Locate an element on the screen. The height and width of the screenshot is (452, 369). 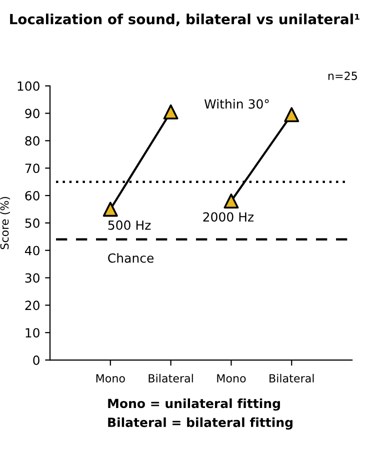
y-tick-label: 60 is located at coordinates (32, 195).